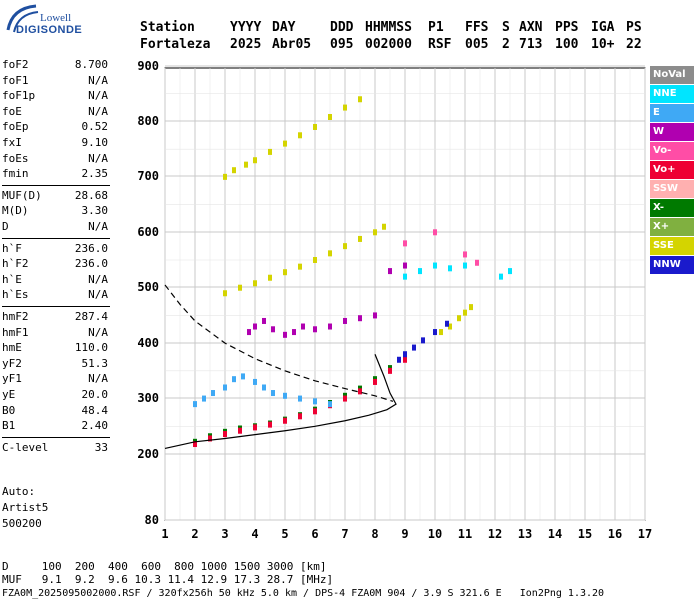 This screenshot has height=600, width=700. Describe the element at coordinates (9, 410) in the screenshot. I see `param-key: B0` at that location.